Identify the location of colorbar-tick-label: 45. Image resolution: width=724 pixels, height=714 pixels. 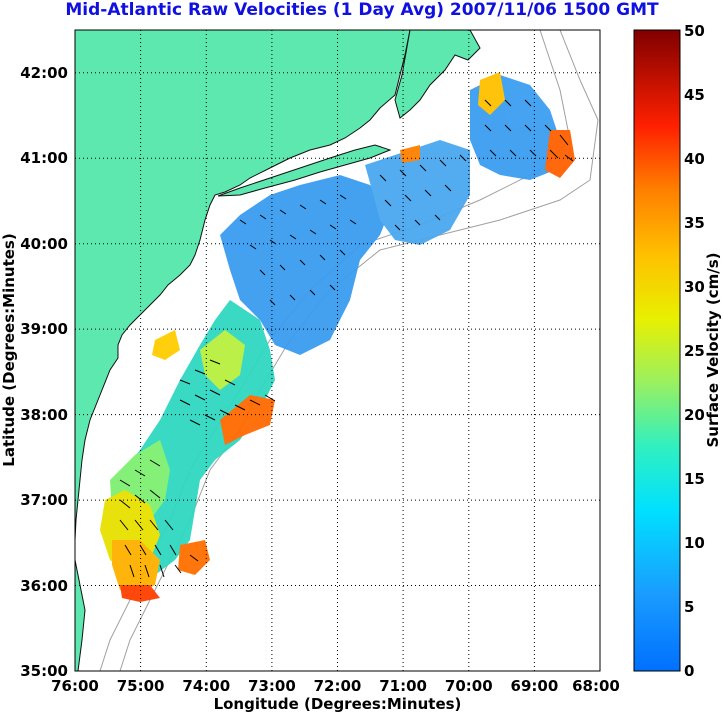
(694, 95).